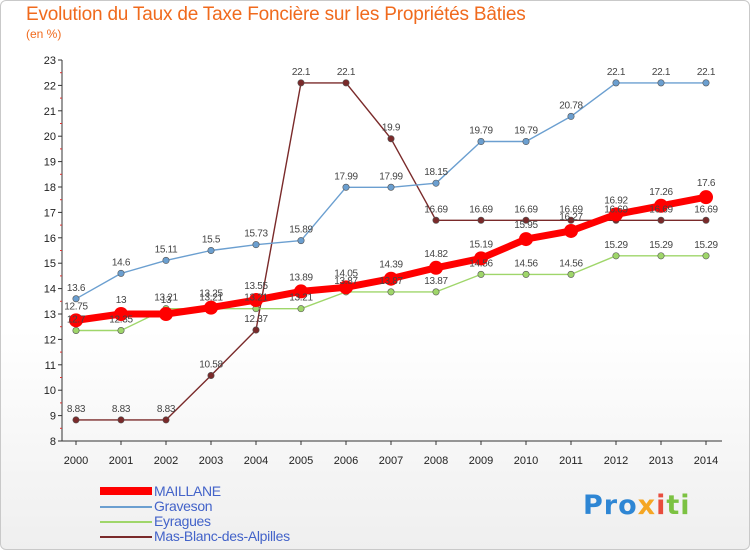  What do you see at coordinates (50, 163) in the screenshot?
I see `y-tick-label: 19` at bounding box center [50, 163].